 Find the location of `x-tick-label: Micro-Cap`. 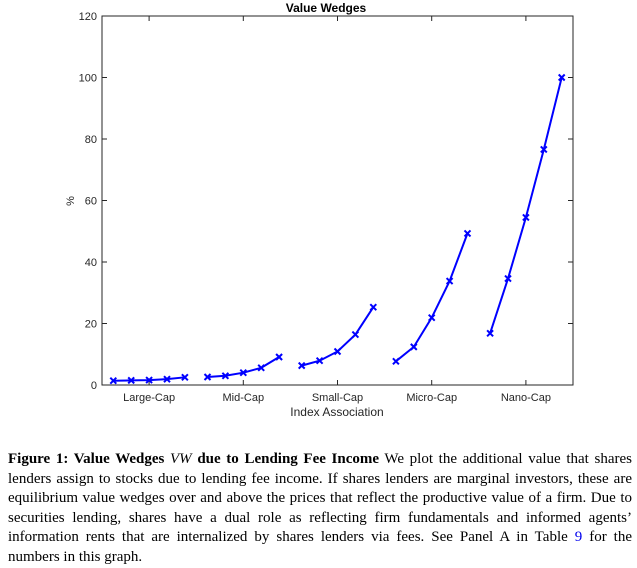

x-tick-label: Micro-Cap is located at coordinates (431, 398).